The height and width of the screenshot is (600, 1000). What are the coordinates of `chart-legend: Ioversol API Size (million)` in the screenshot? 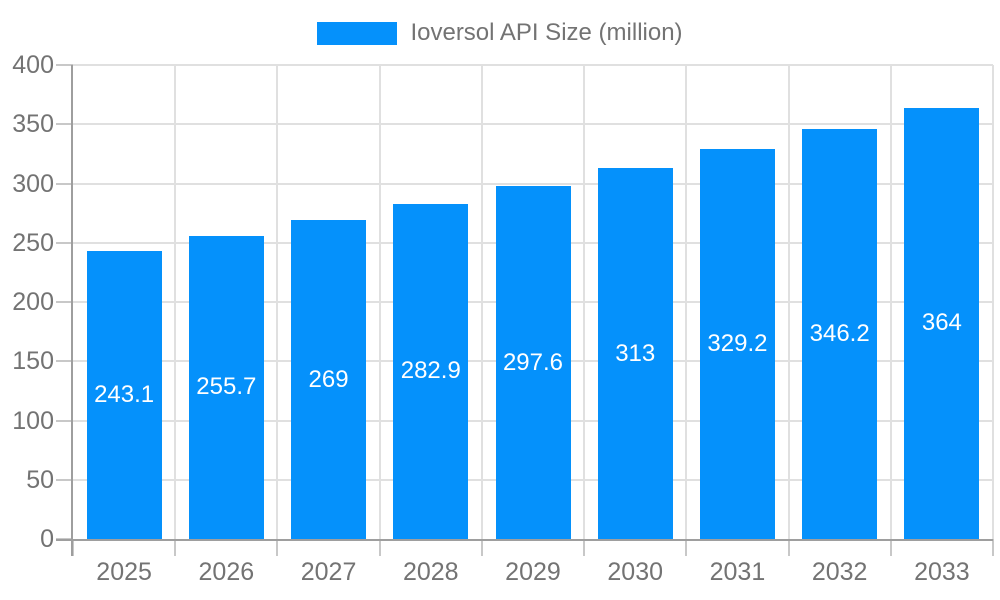 It's located at (500, 33).